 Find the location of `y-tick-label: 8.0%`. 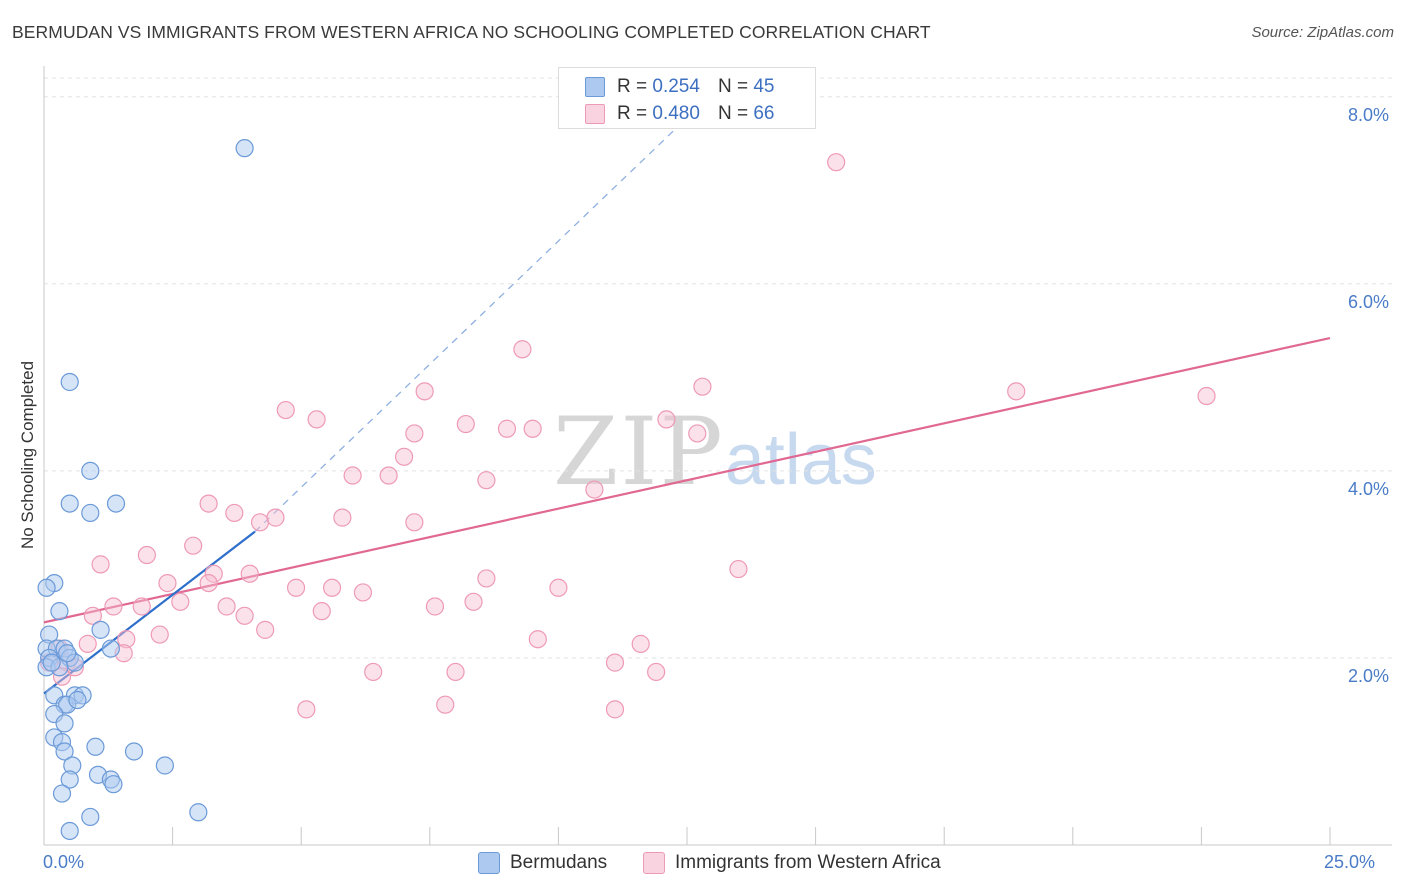

y-tick-label: 8.0% is located at coordinates (1369, 114).